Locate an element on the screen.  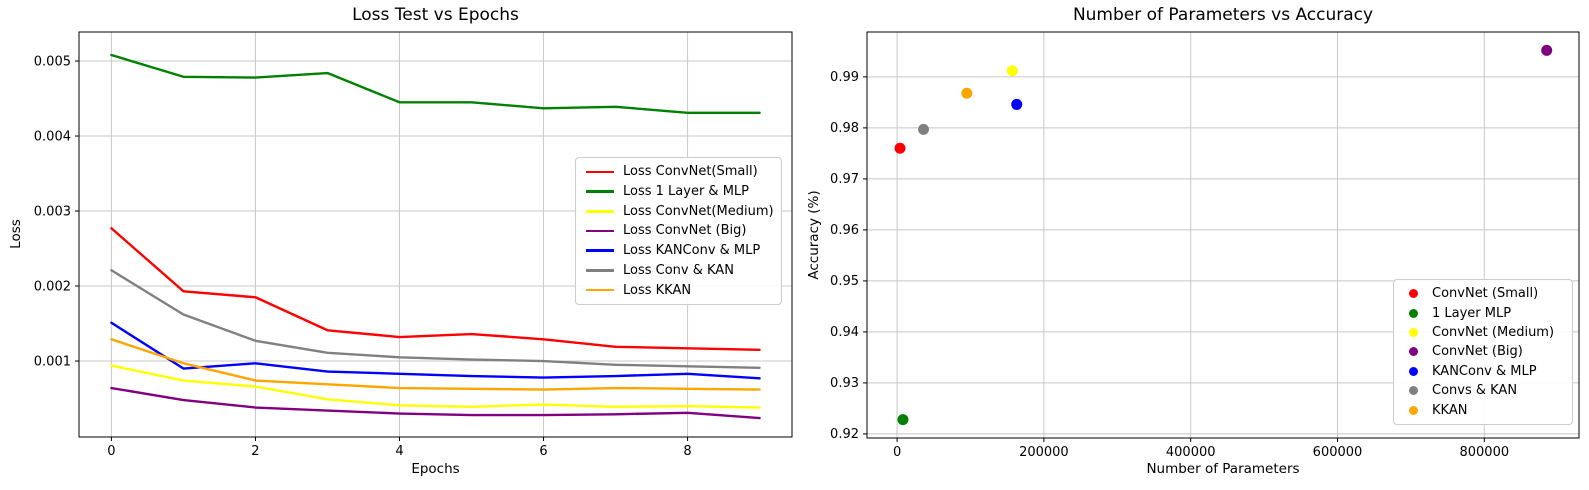
legend-item: 1 Layer MLP is located at coordinates (1483, 313).